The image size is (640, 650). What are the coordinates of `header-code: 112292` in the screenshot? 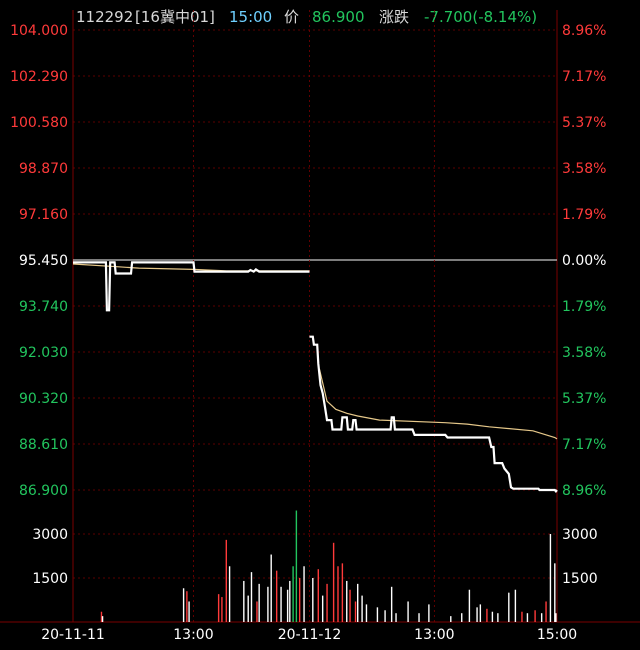 It's located at (104, 17).